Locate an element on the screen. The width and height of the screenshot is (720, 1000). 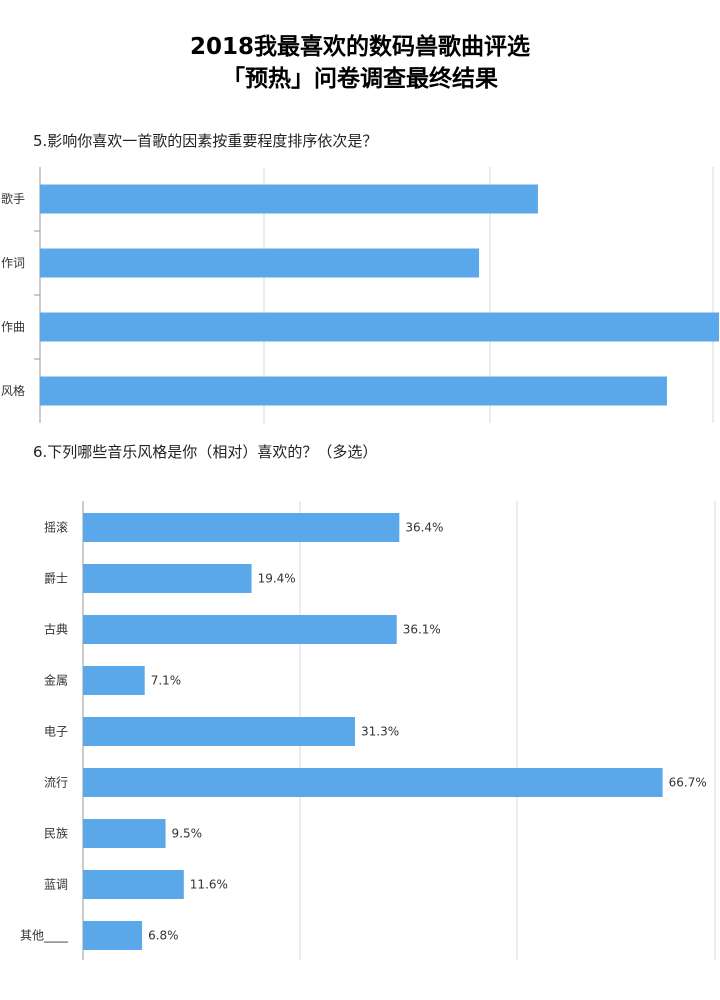
chart1-category-label: 作曲 is located at coordinates (13, 327).